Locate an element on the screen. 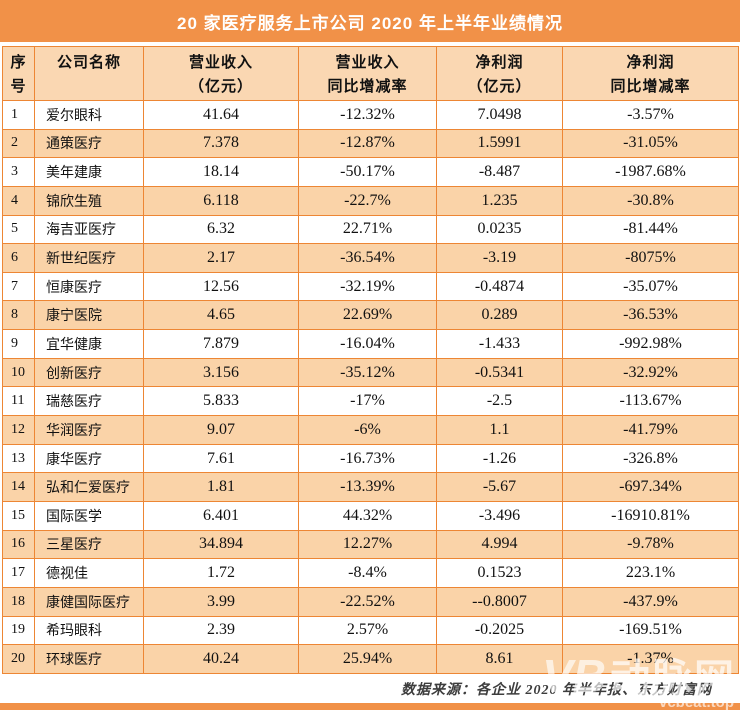 The image size is (740, 710). revenue-yoy: -16.73% is located at coordinates (367, 458).